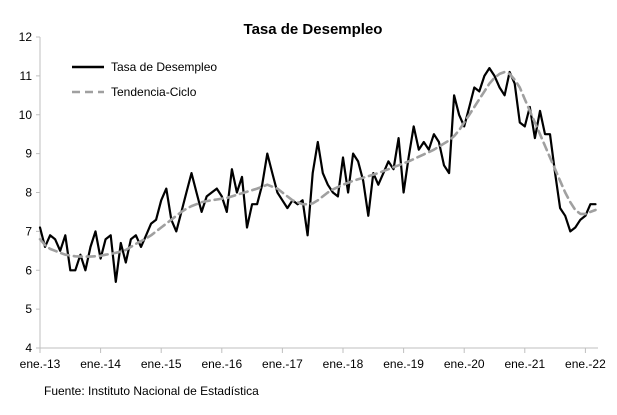 Image resolution: width=617 pixels, height=415 pixels. I want to click on x-tick-label: ene.-21, so click(524, 364).